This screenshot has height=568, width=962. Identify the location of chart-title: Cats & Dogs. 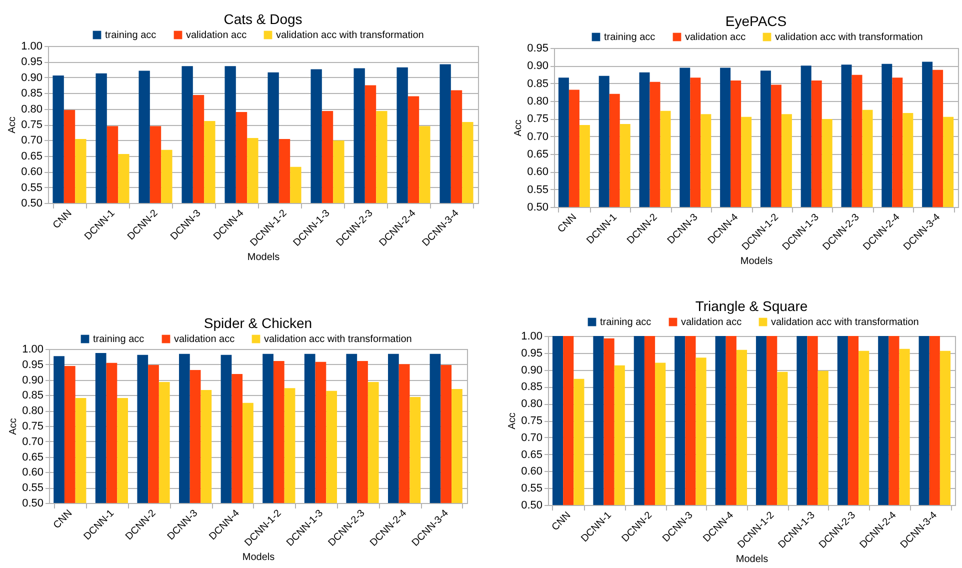
(263, 19).